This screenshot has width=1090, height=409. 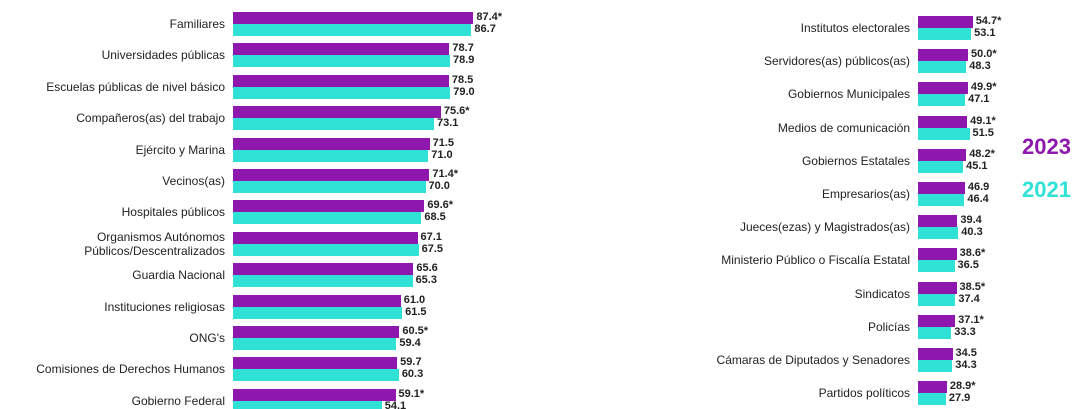 I want to click on category-label: Vecinos(as), so click(x=193, y=181).